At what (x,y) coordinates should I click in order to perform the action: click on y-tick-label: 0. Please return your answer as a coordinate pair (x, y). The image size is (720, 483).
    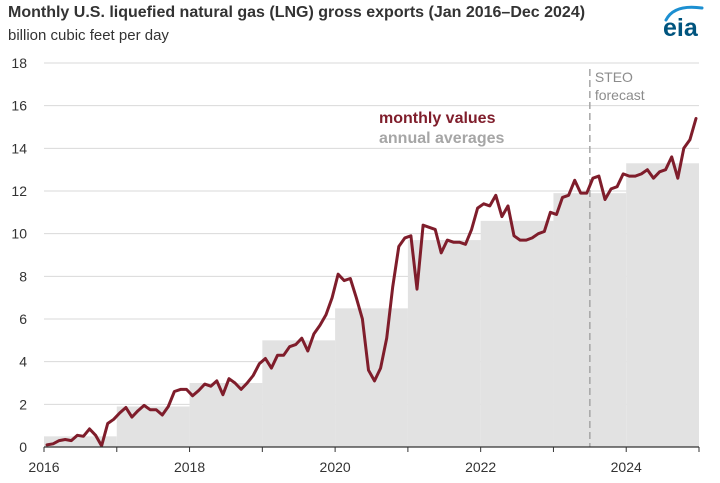
    Looking at the image, I should click on (23, 447).